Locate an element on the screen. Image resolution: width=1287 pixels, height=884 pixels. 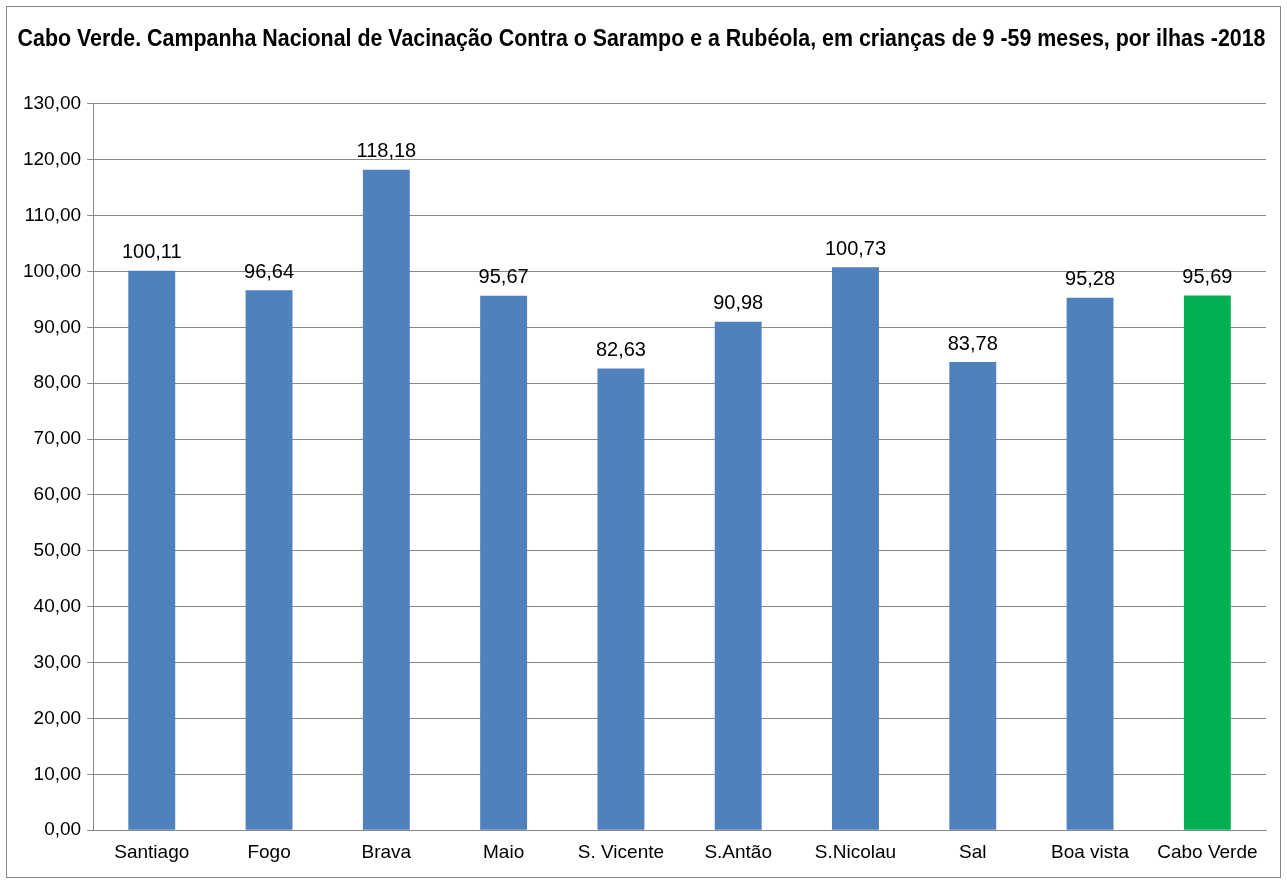
x-tick-label: Brava is located at coordinates (386, 851).